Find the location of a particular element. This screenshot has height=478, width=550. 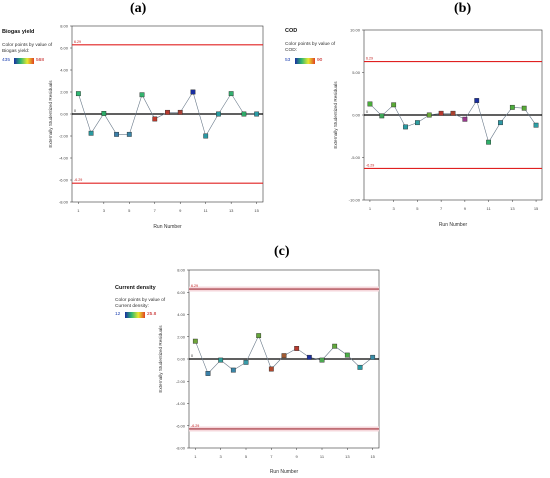

color-legend-line2-b: COD: is located at coordinates (291, 50).